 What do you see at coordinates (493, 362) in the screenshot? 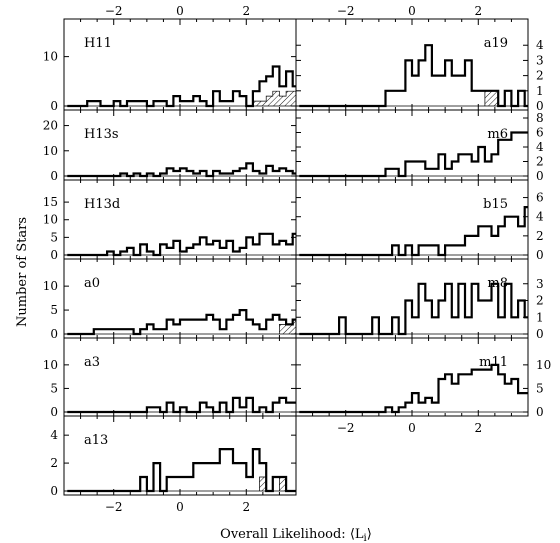
I see `panel-label: m11` at bounding box center [493, 362].